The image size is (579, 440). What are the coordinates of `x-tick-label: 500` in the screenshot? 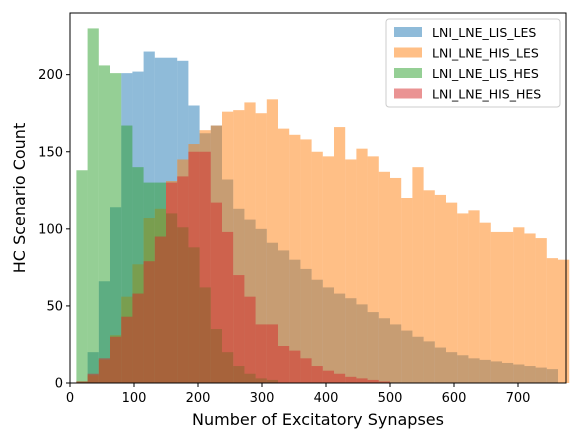 It's located at (390, 398).